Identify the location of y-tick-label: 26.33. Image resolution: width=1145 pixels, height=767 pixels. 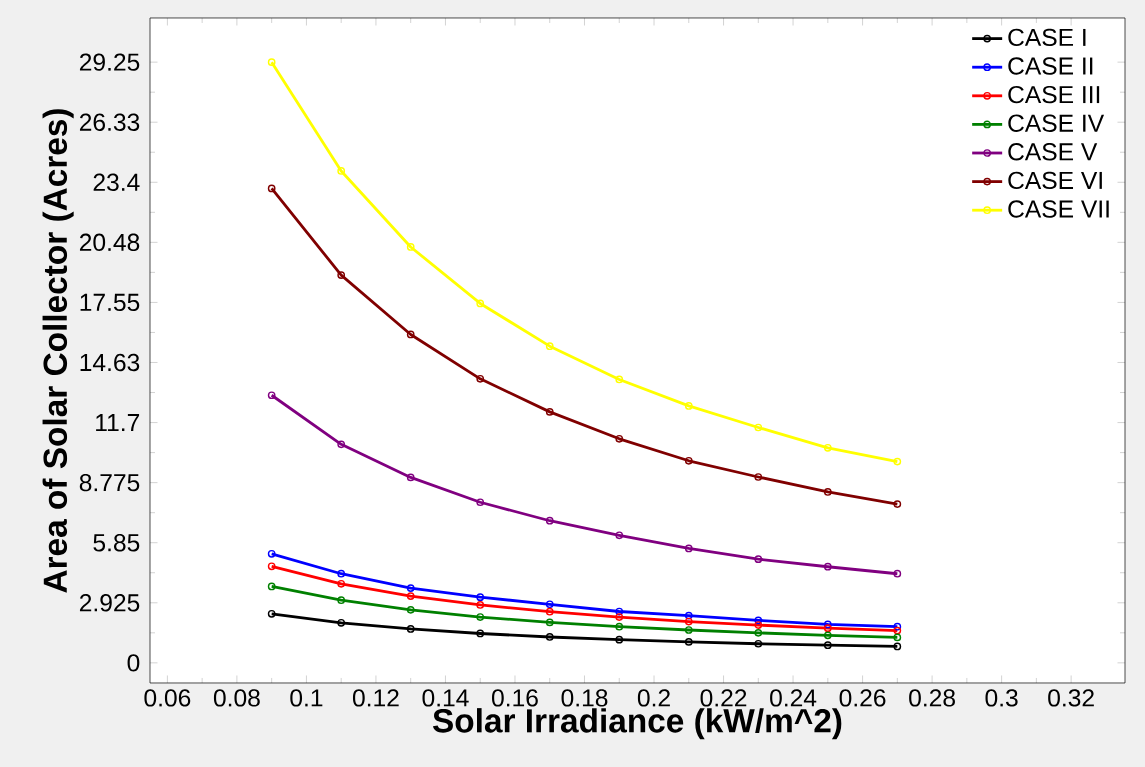
(109, 122).